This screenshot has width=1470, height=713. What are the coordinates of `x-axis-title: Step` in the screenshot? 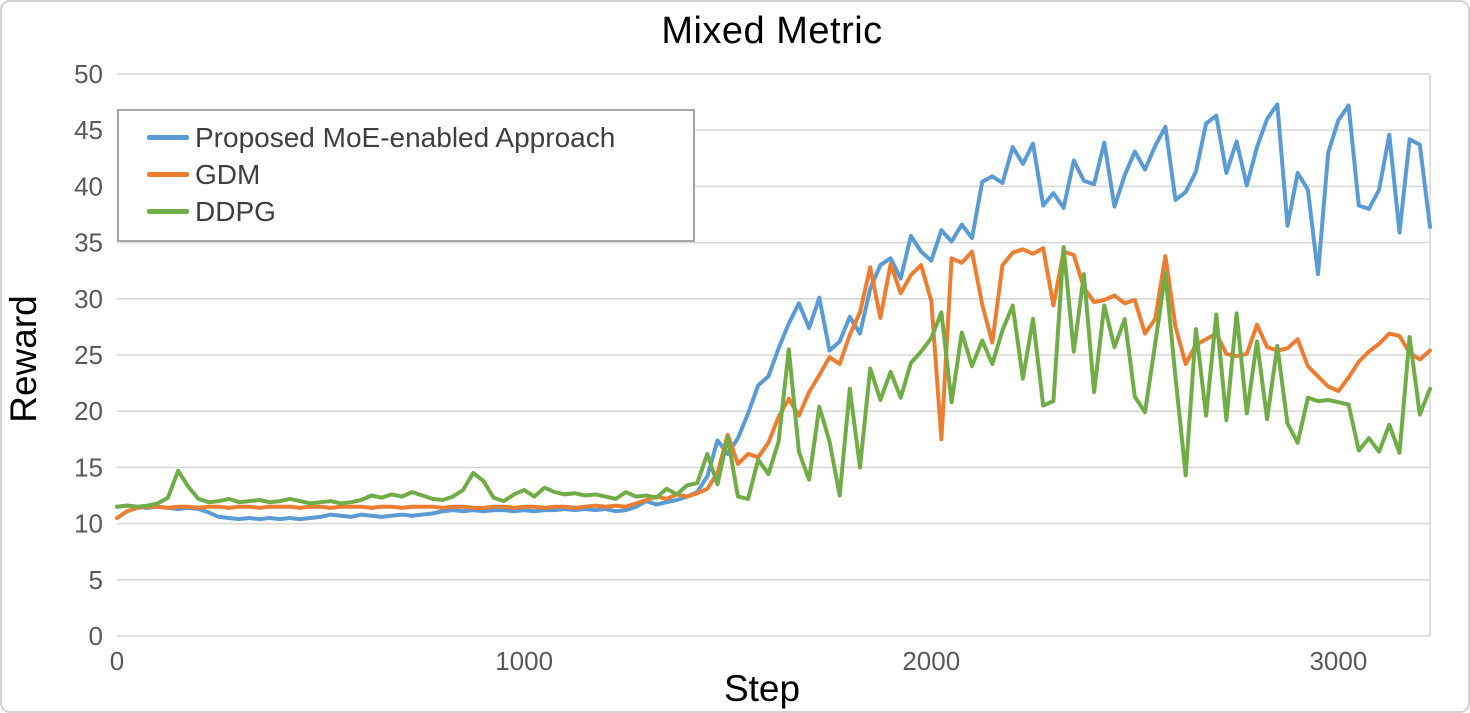 It's located at (762, 688).